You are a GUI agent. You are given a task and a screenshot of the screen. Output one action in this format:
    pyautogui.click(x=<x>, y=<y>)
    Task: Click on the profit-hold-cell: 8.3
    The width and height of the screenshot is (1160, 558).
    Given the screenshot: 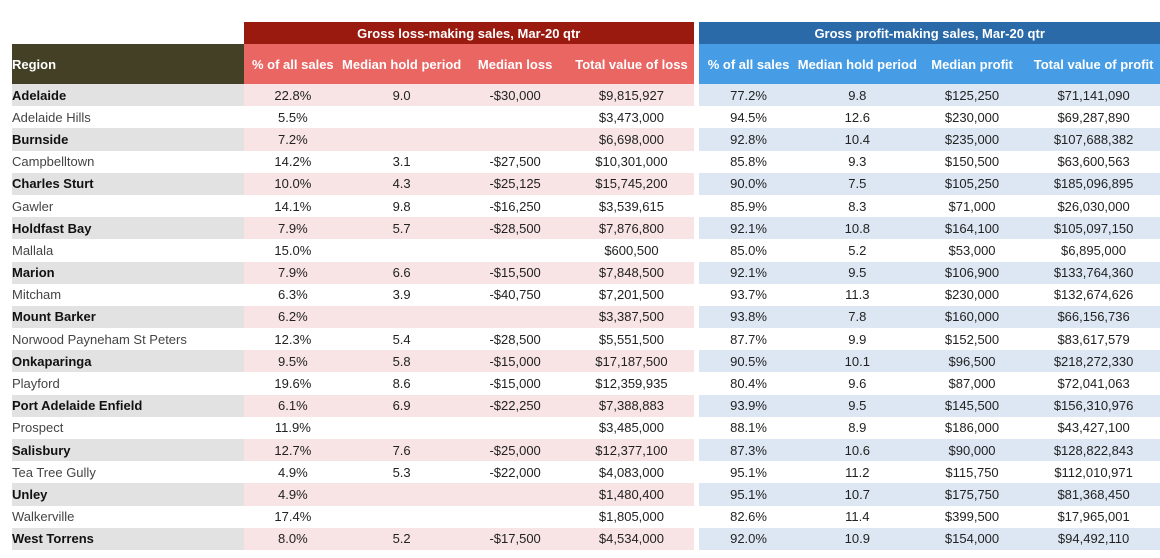 What is the action you would take?
    pyautogui.click(x=857, y=206)
    